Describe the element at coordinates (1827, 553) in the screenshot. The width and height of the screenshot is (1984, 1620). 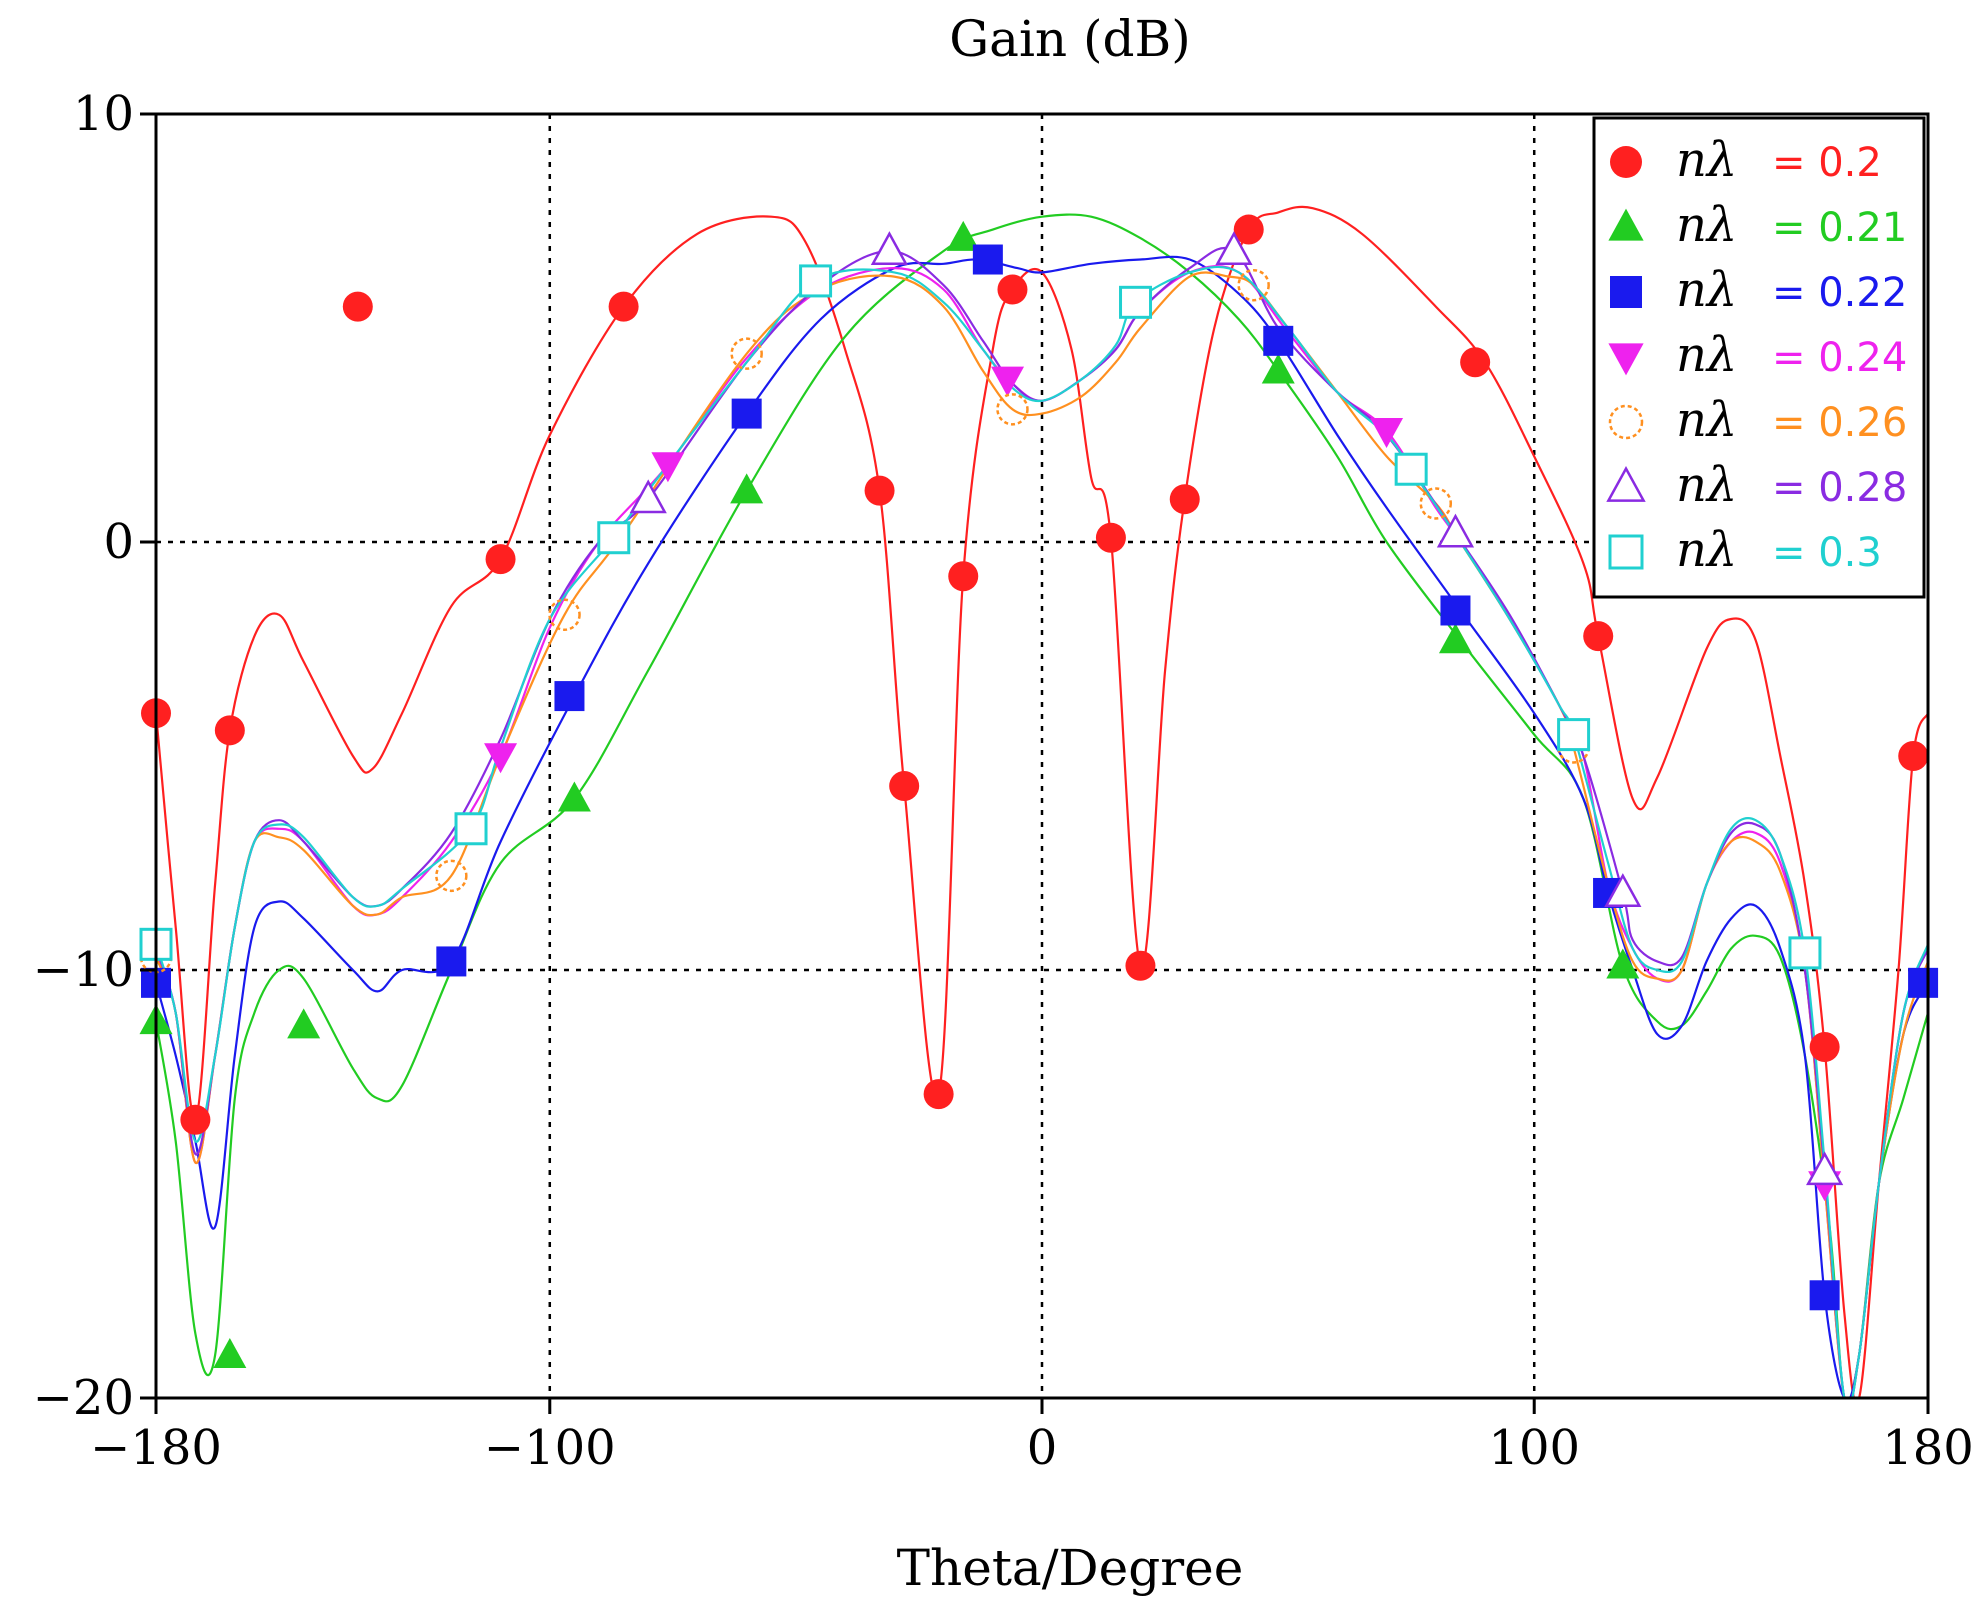
I see `legend-value: = 0.3` at that location.